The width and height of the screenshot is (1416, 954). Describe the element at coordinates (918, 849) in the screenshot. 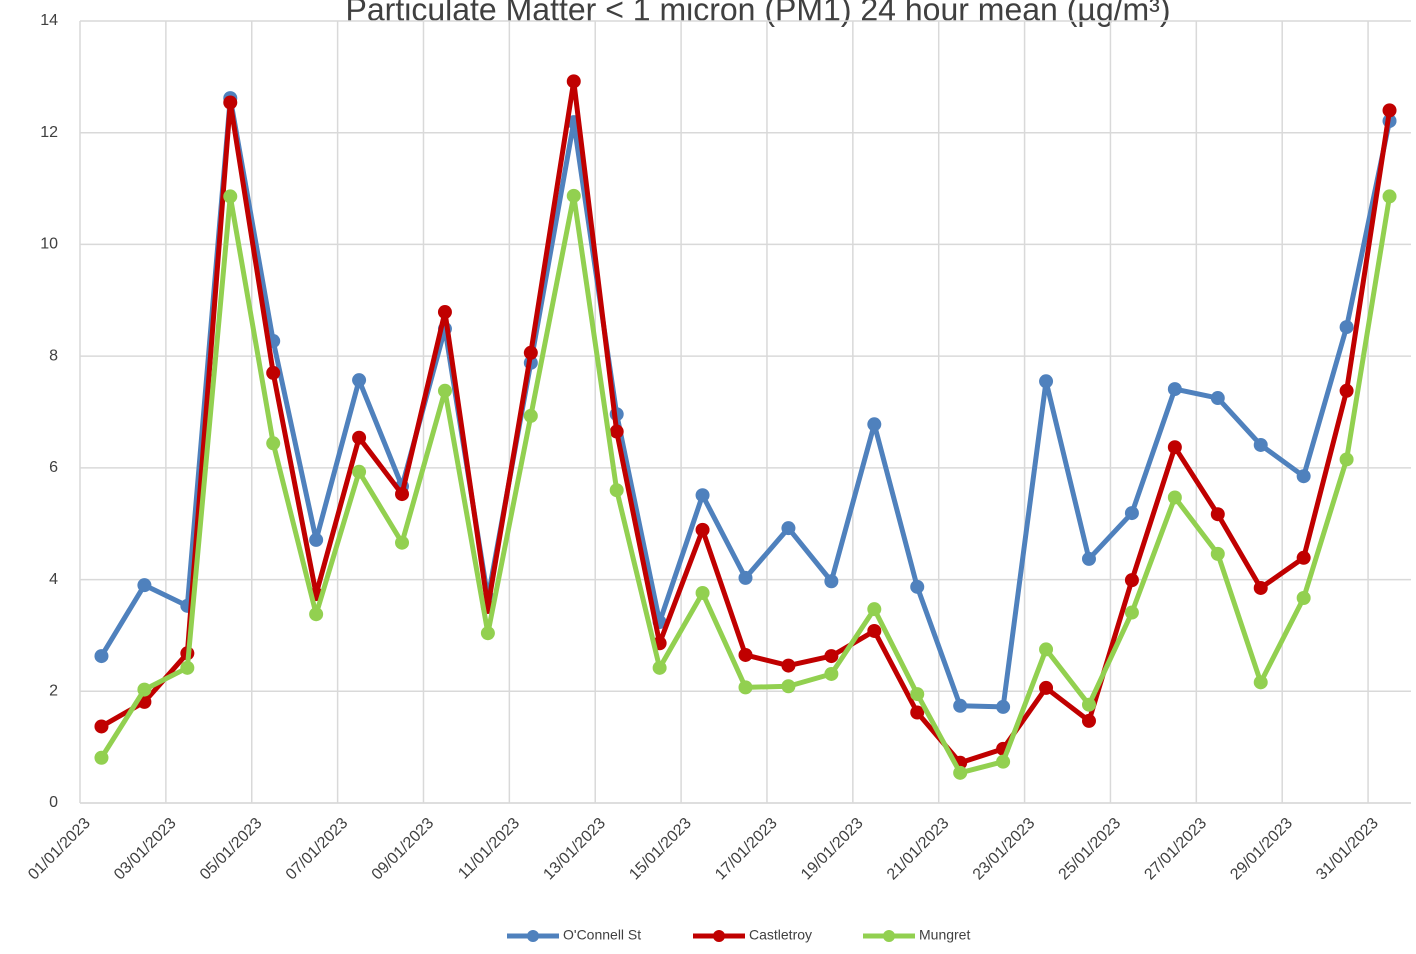

I see `x-tick-label: 21/01/2023` at that location.